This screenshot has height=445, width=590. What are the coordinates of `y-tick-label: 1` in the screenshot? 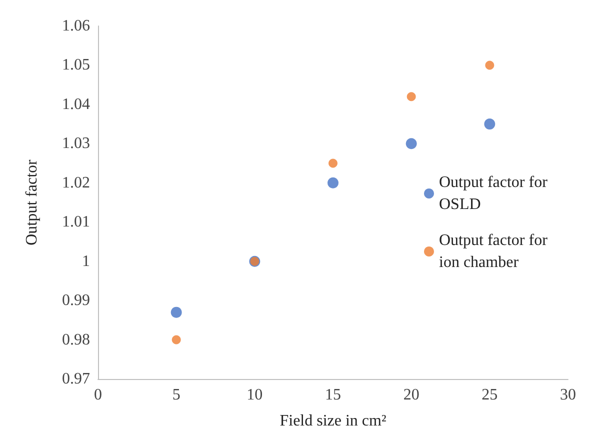 It's located at (86, 261).